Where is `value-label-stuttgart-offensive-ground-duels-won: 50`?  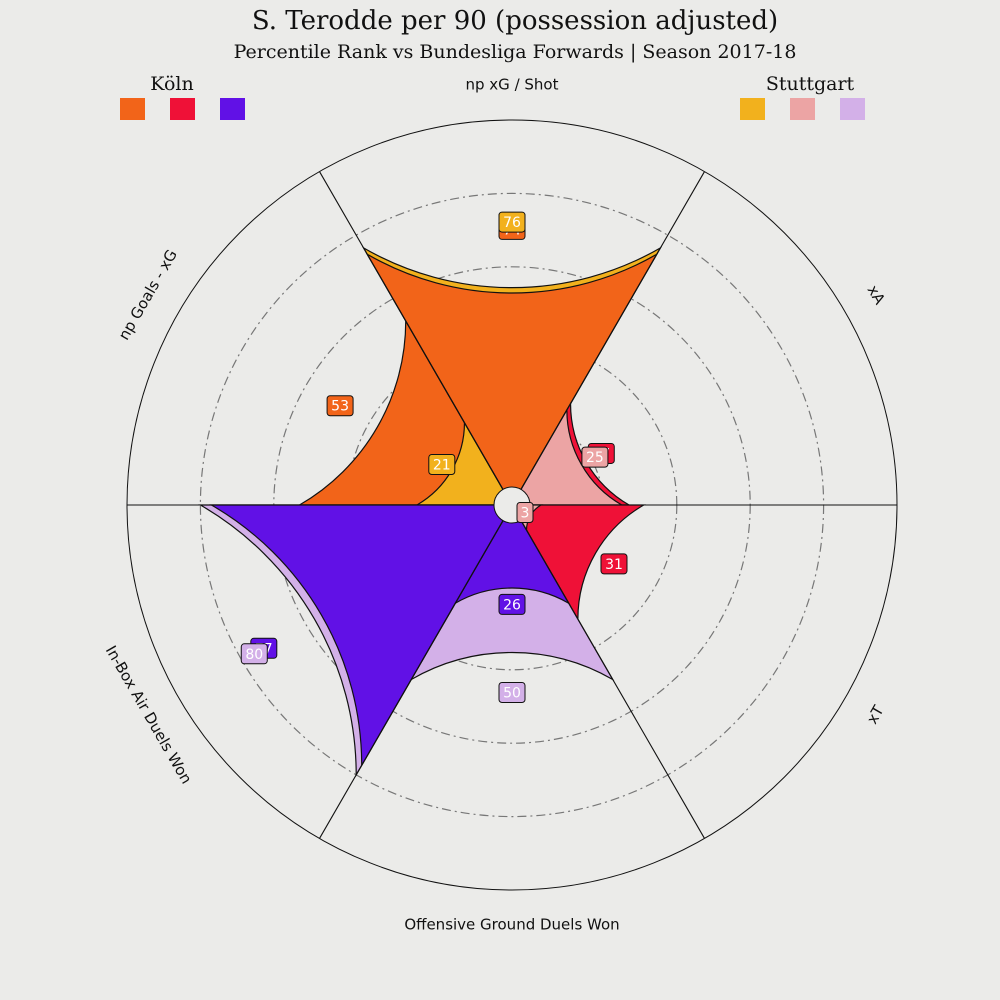 value-label-stuttgart-offensive-ground-duels-won: 50 is located at coordinates (512, 694).